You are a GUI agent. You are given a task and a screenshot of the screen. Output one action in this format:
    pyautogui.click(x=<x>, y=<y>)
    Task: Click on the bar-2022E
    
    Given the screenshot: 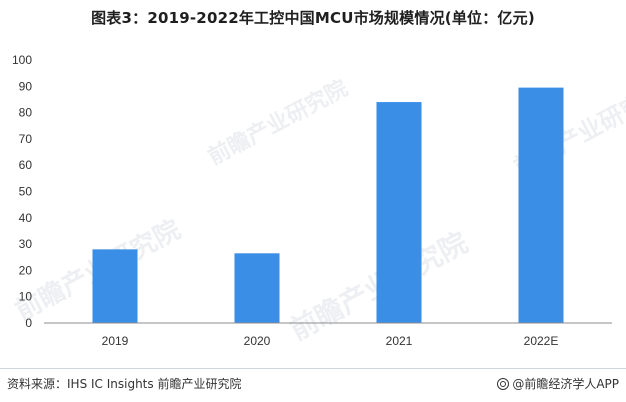 What is the action you would take?
    pyautogui.click(x=541, y=205)
    